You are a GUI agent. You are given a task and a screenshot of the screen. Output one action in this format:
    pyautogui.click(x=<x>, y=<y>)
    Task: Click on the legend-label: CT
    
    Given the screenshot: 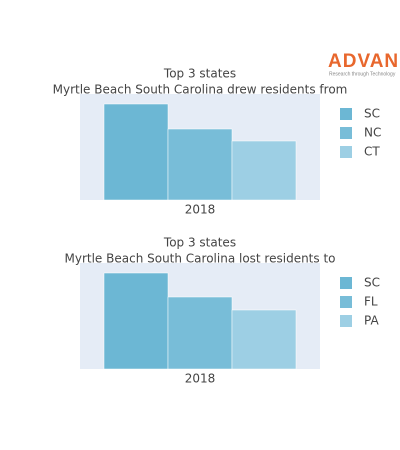 What is the action you would take?
    pyautogui.click(x=372, y=152)
    